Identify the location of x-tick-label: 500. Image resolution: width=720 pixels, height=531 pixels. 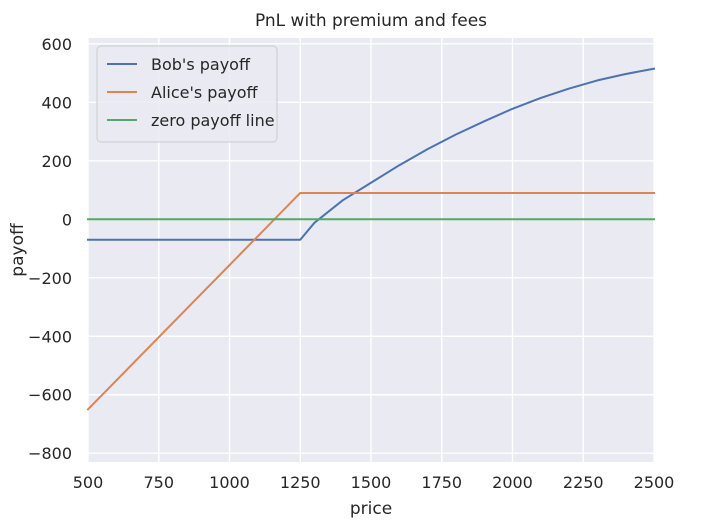
(88, 482).